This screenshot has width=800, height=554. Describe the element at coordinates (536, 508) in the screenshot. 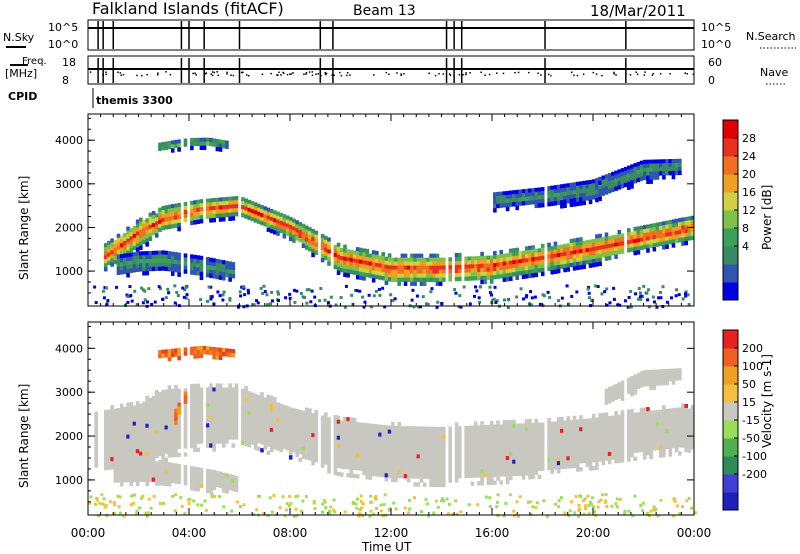

I see `velocity-scatter` at that location.